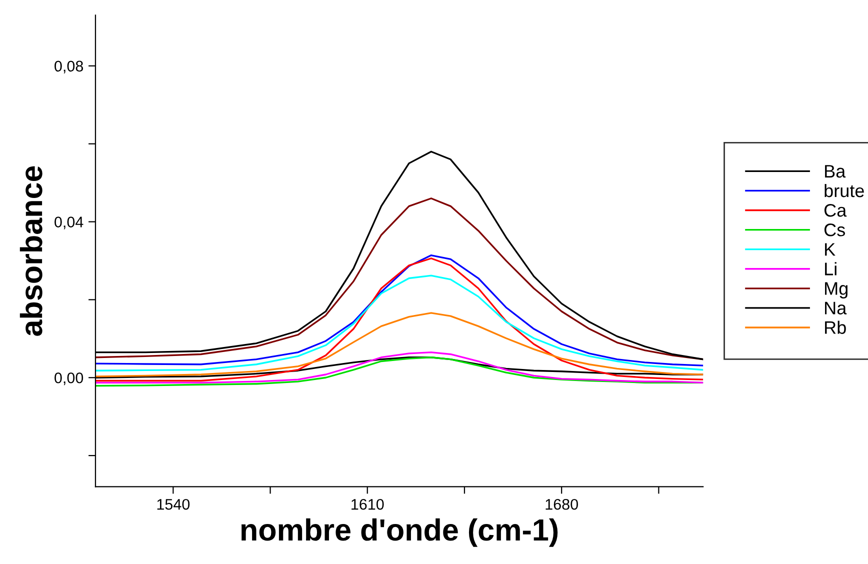 This screenshot has width=868, height=564. What do you see at coordinates (836, 290) in the screenshot?
I see `legend-label: Mg` at bounding box center [836, 290].